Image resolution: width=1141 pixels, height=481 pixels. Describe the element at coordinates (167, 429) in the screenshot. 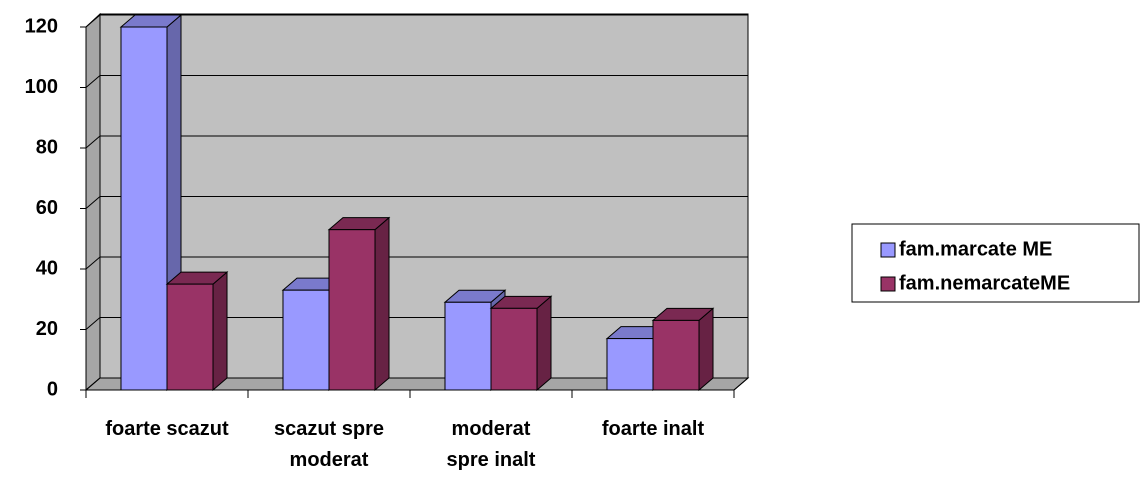

I see `x-tick-label: foarte scazut` at that location.